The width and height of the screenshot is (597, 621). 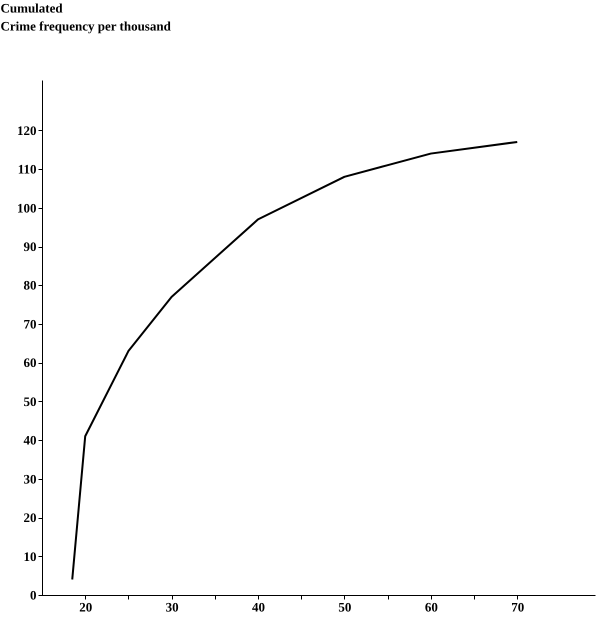 I want to click on x-tick-label: 60, so click(x=431, y=607).